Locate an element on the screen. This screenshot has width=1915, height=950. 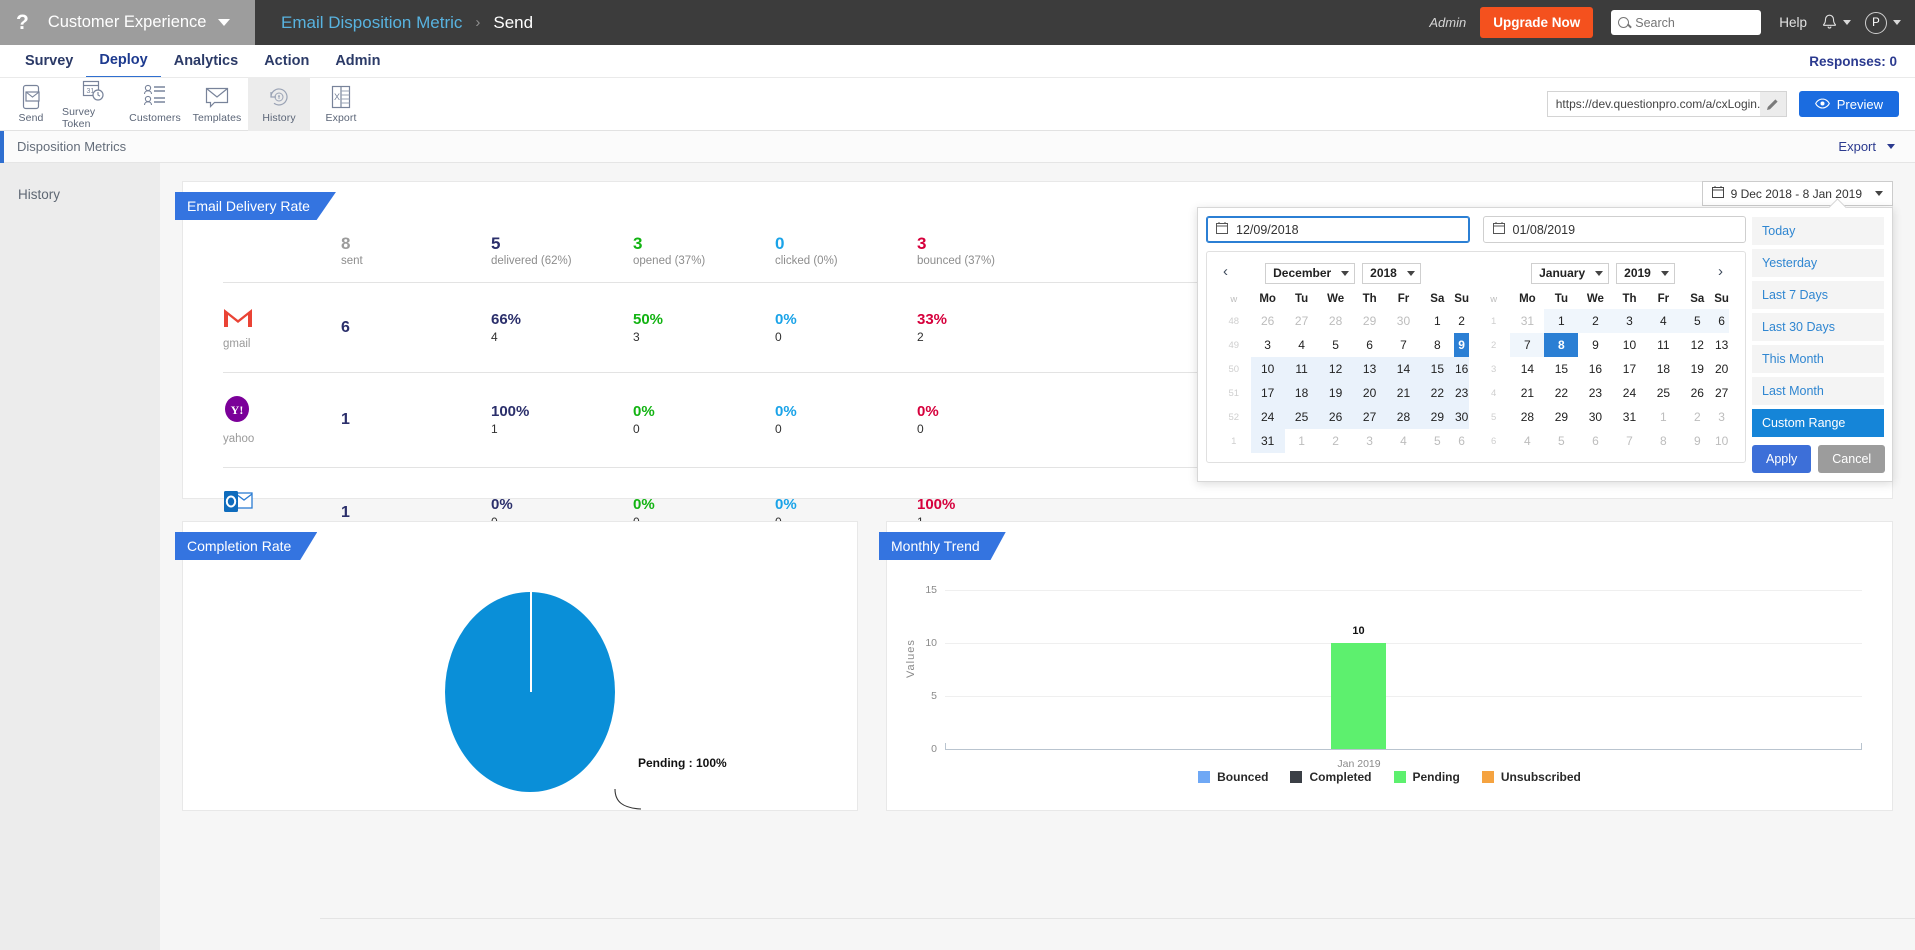
left-month-select: December is located at coordinates (1310, 273).